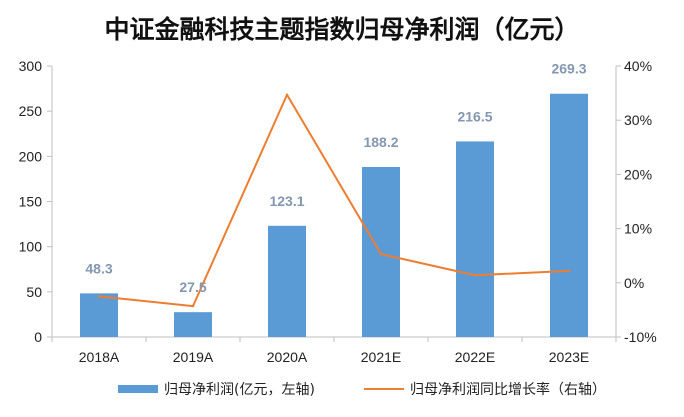 This screenshot has height=417, width=684. Describe the element at coordinates (640, 337) in the screenshot. I see `right-tick-label: -10%` at that location.